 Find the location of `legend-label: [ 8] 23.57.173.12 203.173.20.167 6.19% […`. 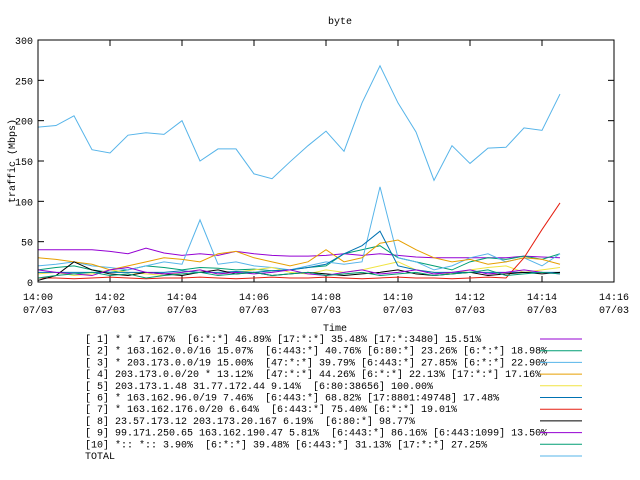

legend-label: [ 8] 23.57.173.12 203.173.20.167 6.19% [… is located at coordinates (250, 422).